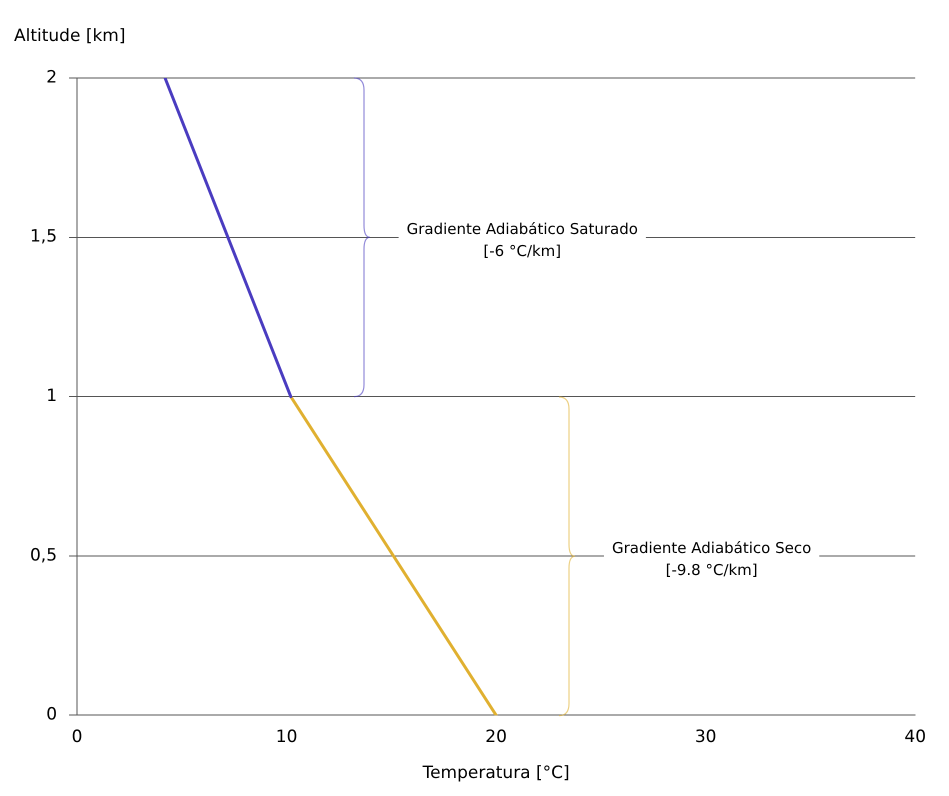 The height and width of the screenshot is (796, 949). Describe the element at coordinates (70, 36) in the screenshot. I see `y-axis-title: Altitude [km]` at that location.